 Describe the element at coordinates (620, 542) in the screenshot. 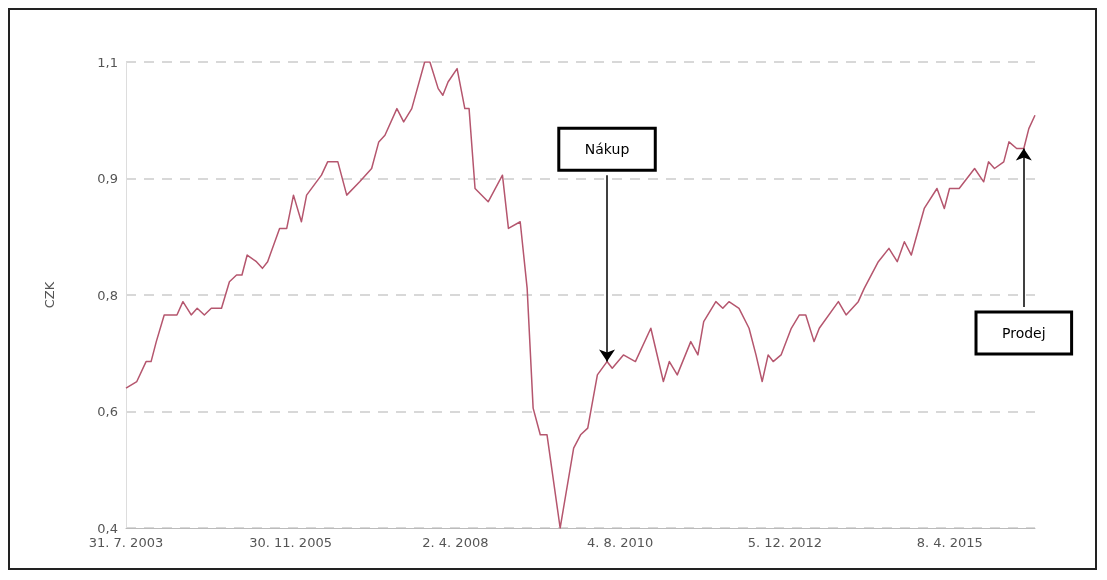

I see `x-tick-label: 4. 8. 2010` at that location.